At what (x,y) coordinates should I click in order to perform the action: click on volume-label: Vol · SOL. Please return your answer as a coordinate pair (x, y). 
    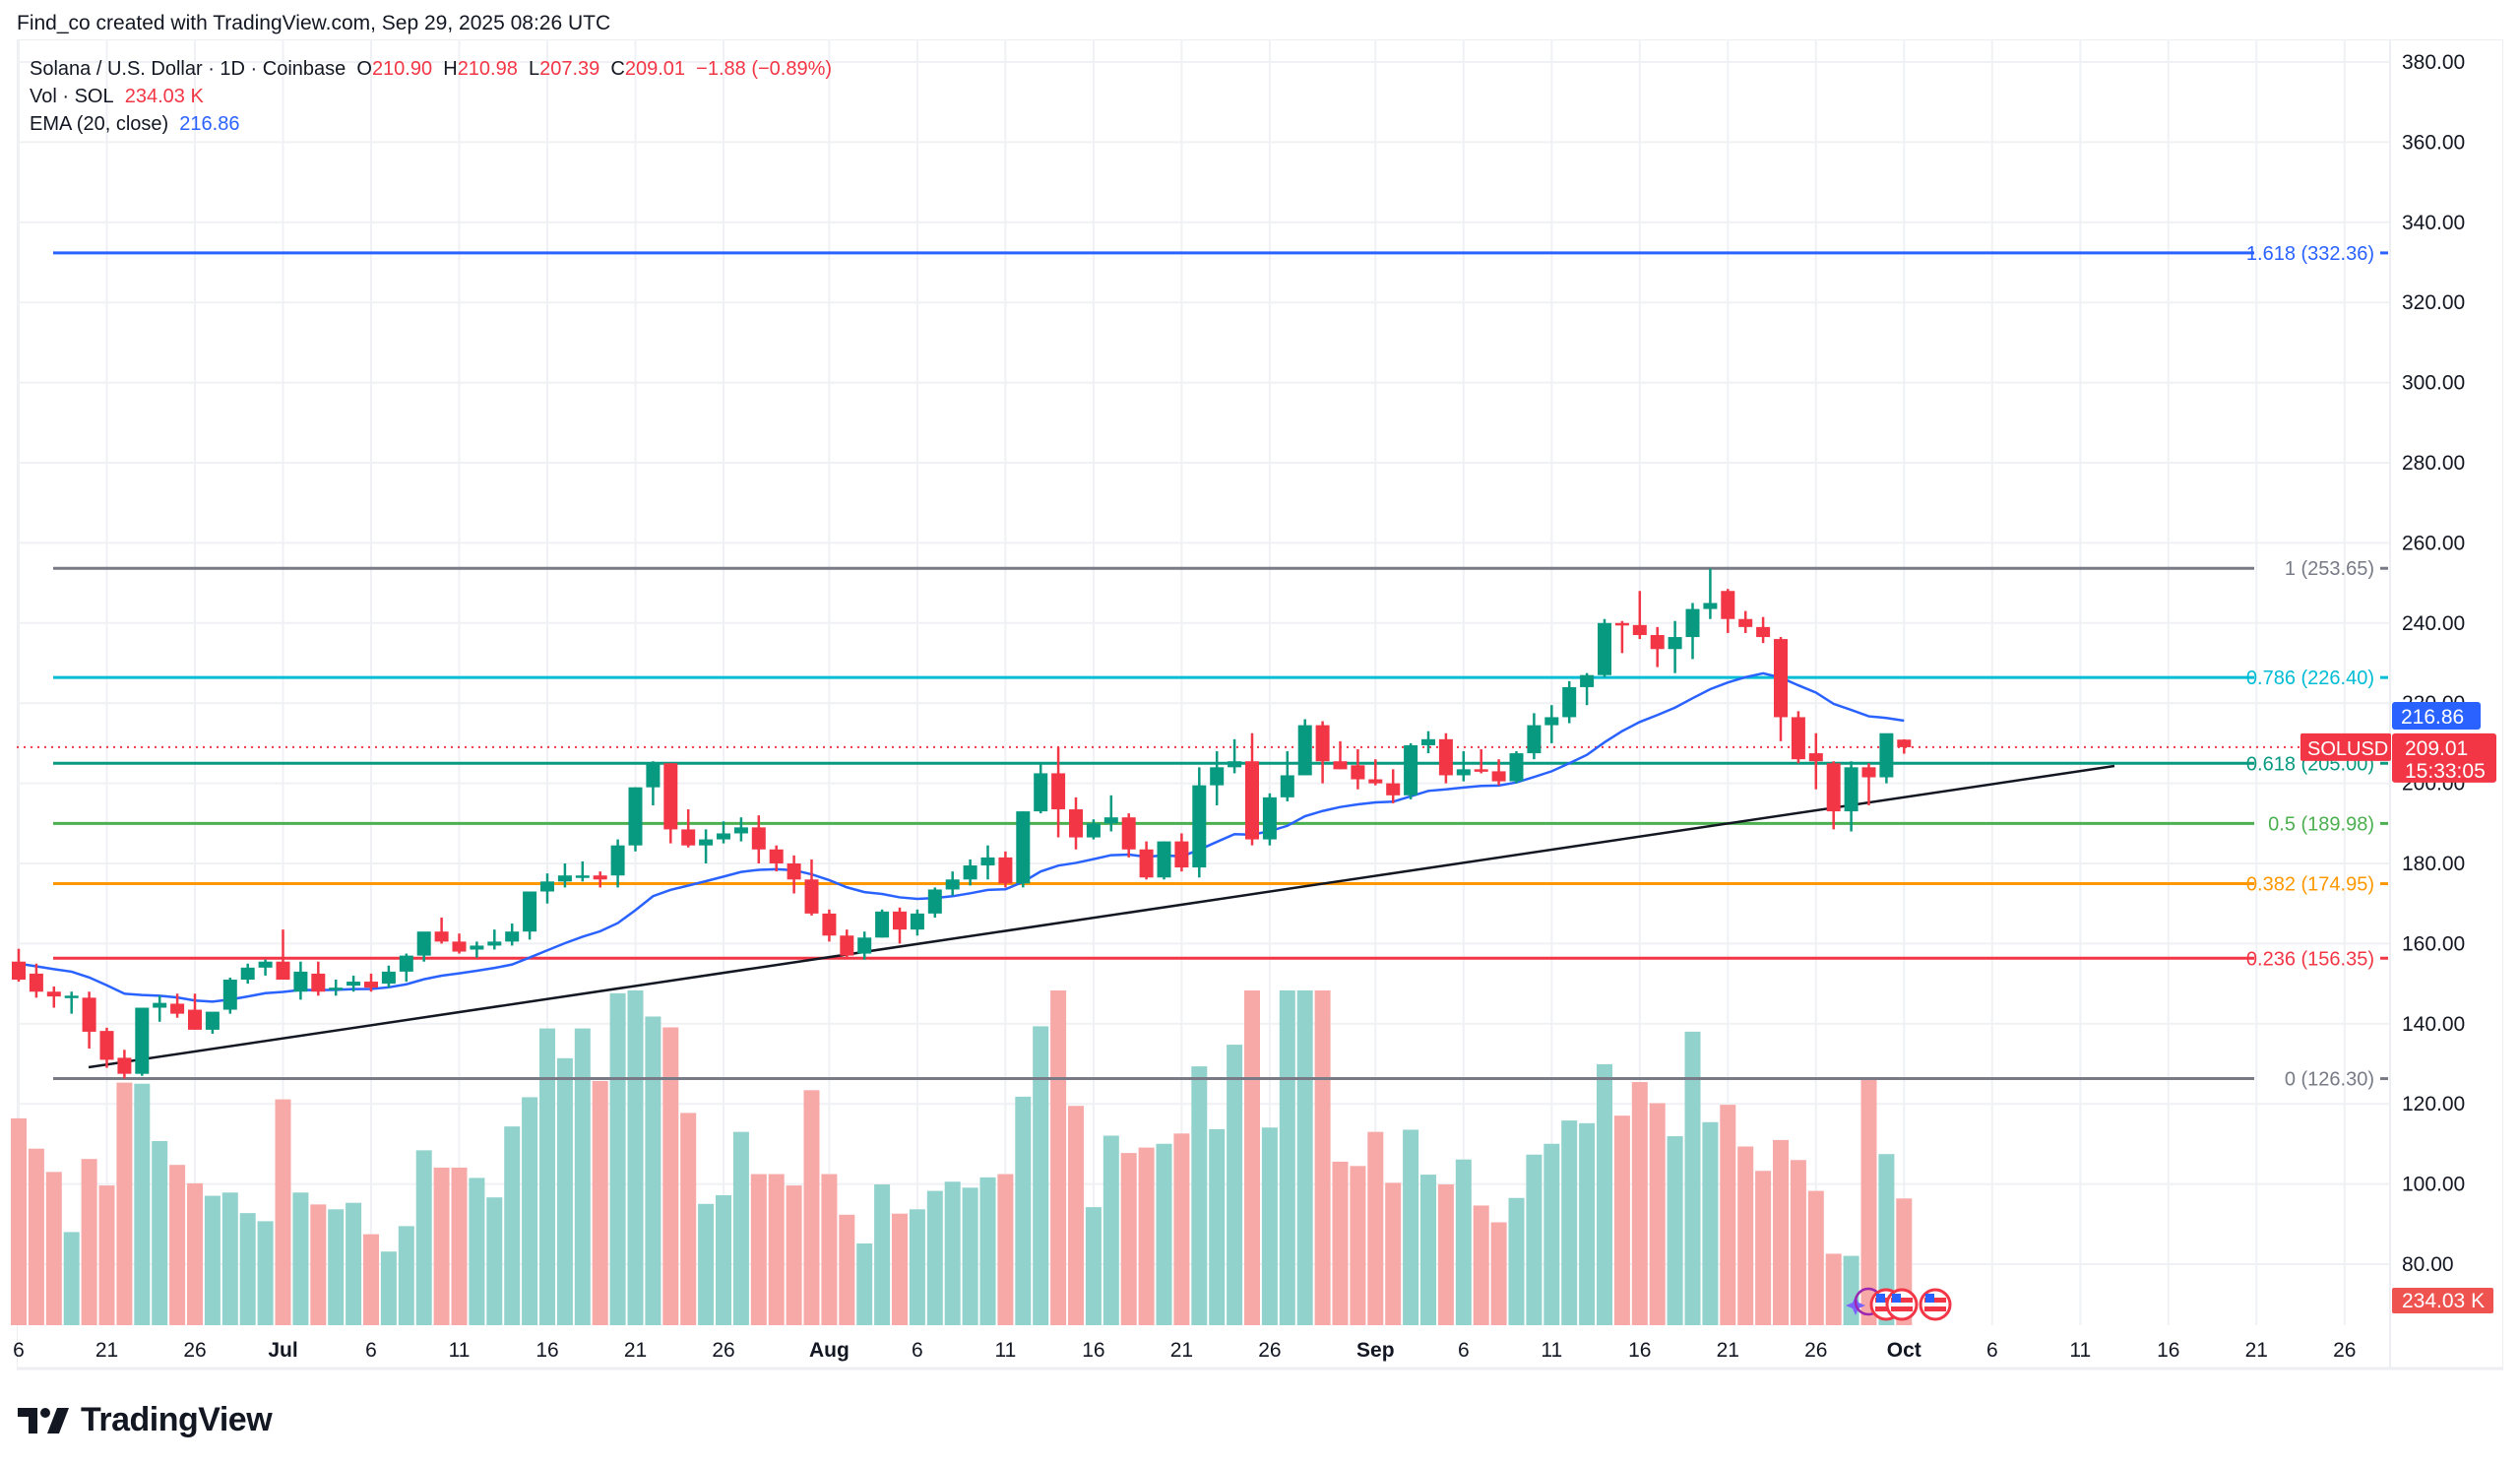
    Looking at the image, I should click on (72, 97).